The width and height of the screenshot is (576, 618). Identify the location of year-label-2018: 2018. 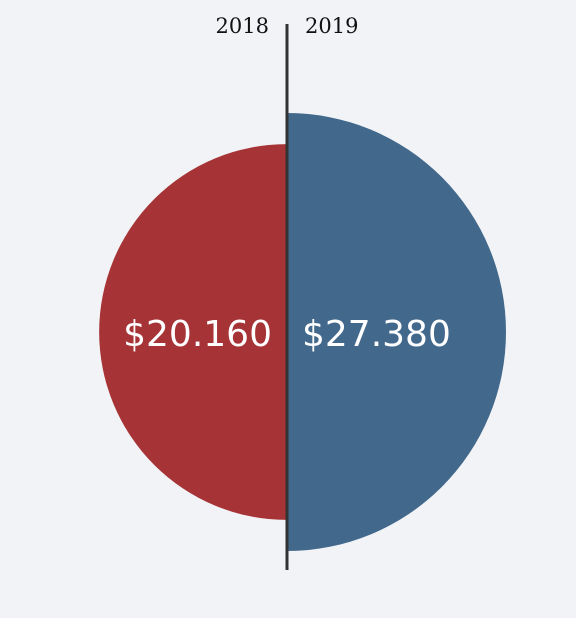
(242, 26).